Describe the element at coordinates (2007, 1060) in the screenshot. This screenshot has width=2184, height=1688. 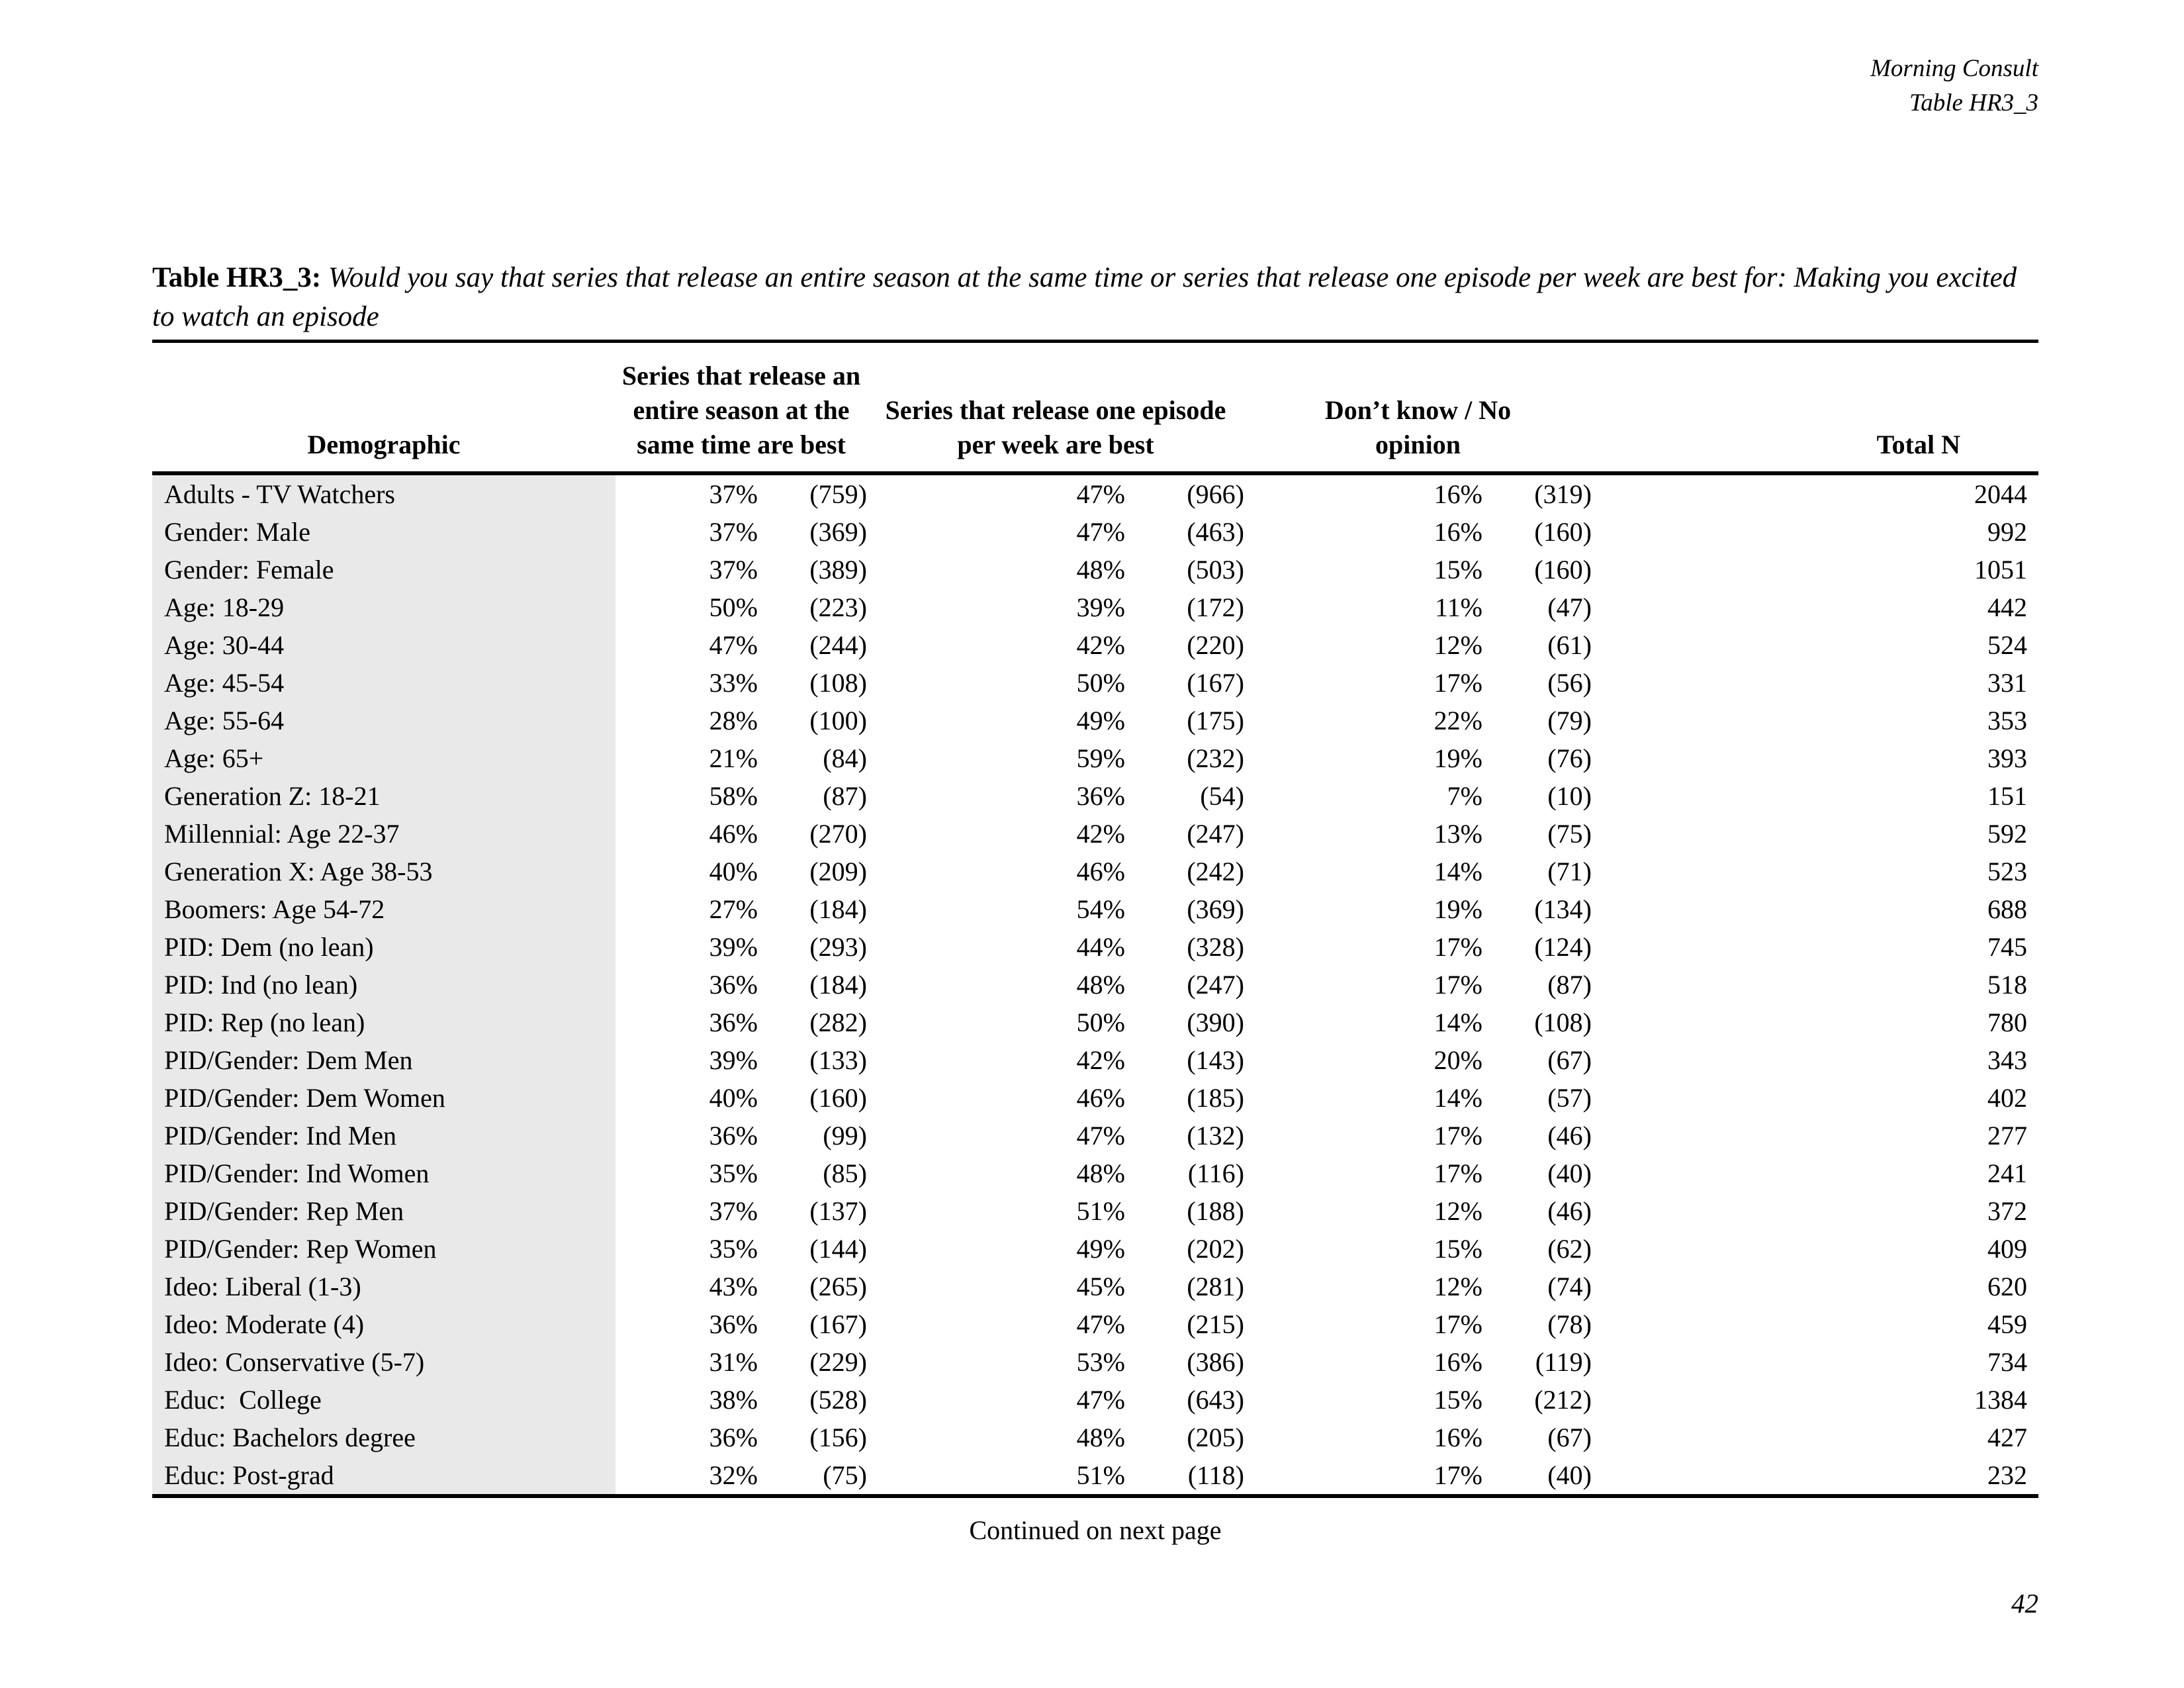
I see `total-n: 343` at that location.